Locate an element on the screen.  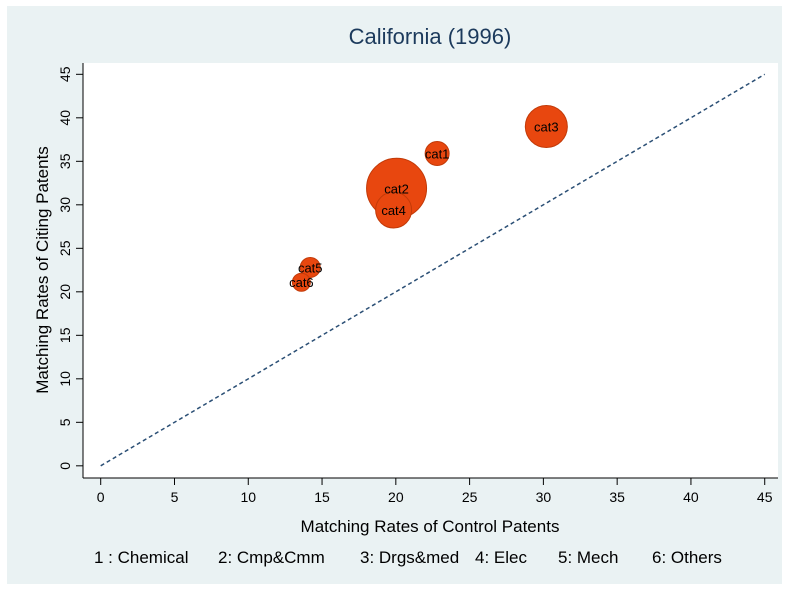
note-item: 4: Elec is located at coordinates (501, 557).